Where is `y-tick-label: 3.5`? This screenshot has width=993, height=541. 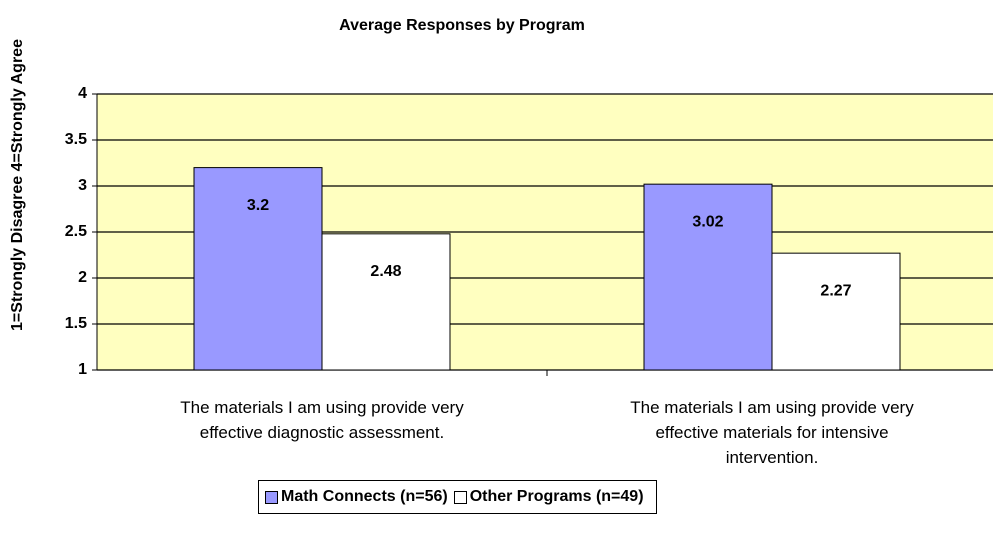
y-tick-label: 3.5 is located at coordinates (76, 139).